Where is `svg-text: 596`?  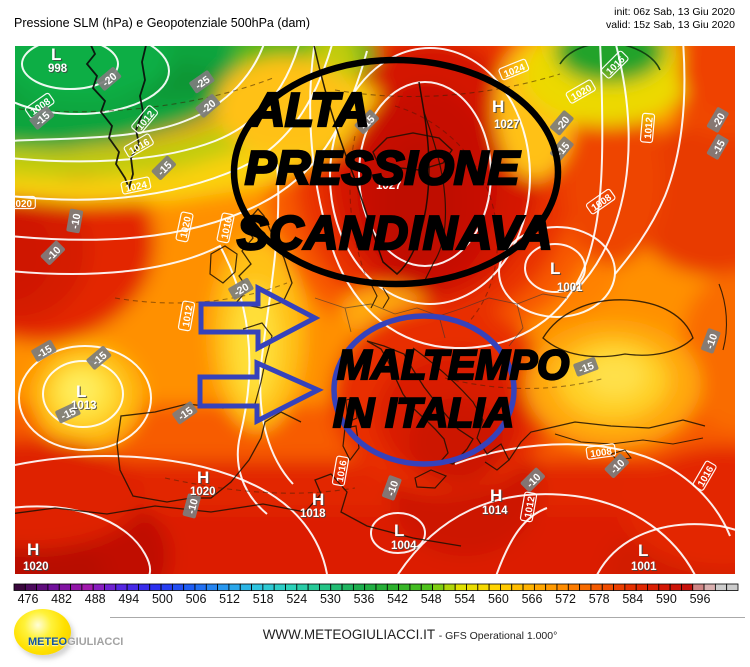 svg-text: 596 is located at coordinates (700, 599).